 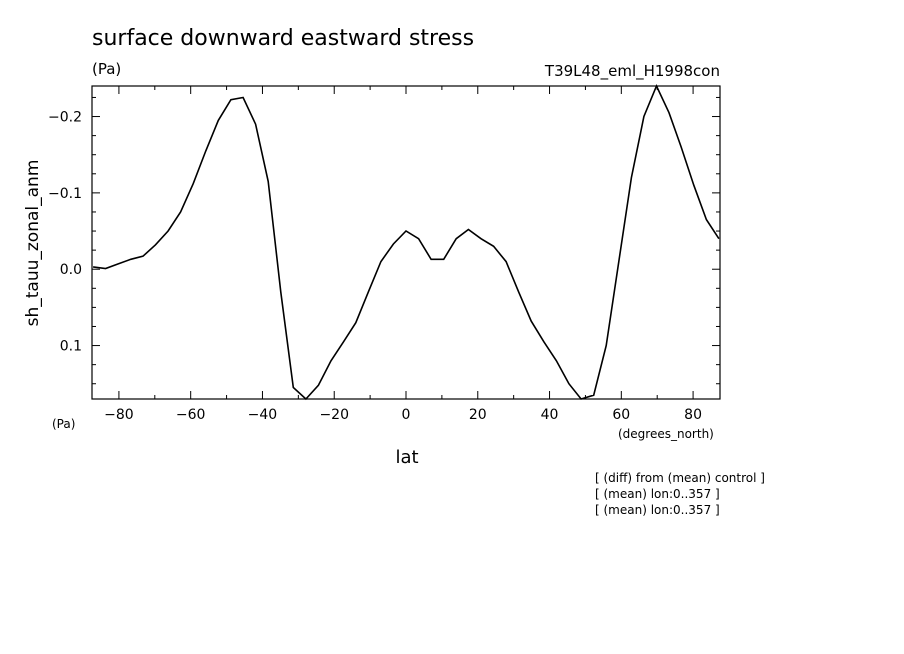 What do you see at coordinates (657, 494) in the screenshot?
I see `note-line-2: [ (mean) lon:0..357 ]` at bounding box center [657, 494].